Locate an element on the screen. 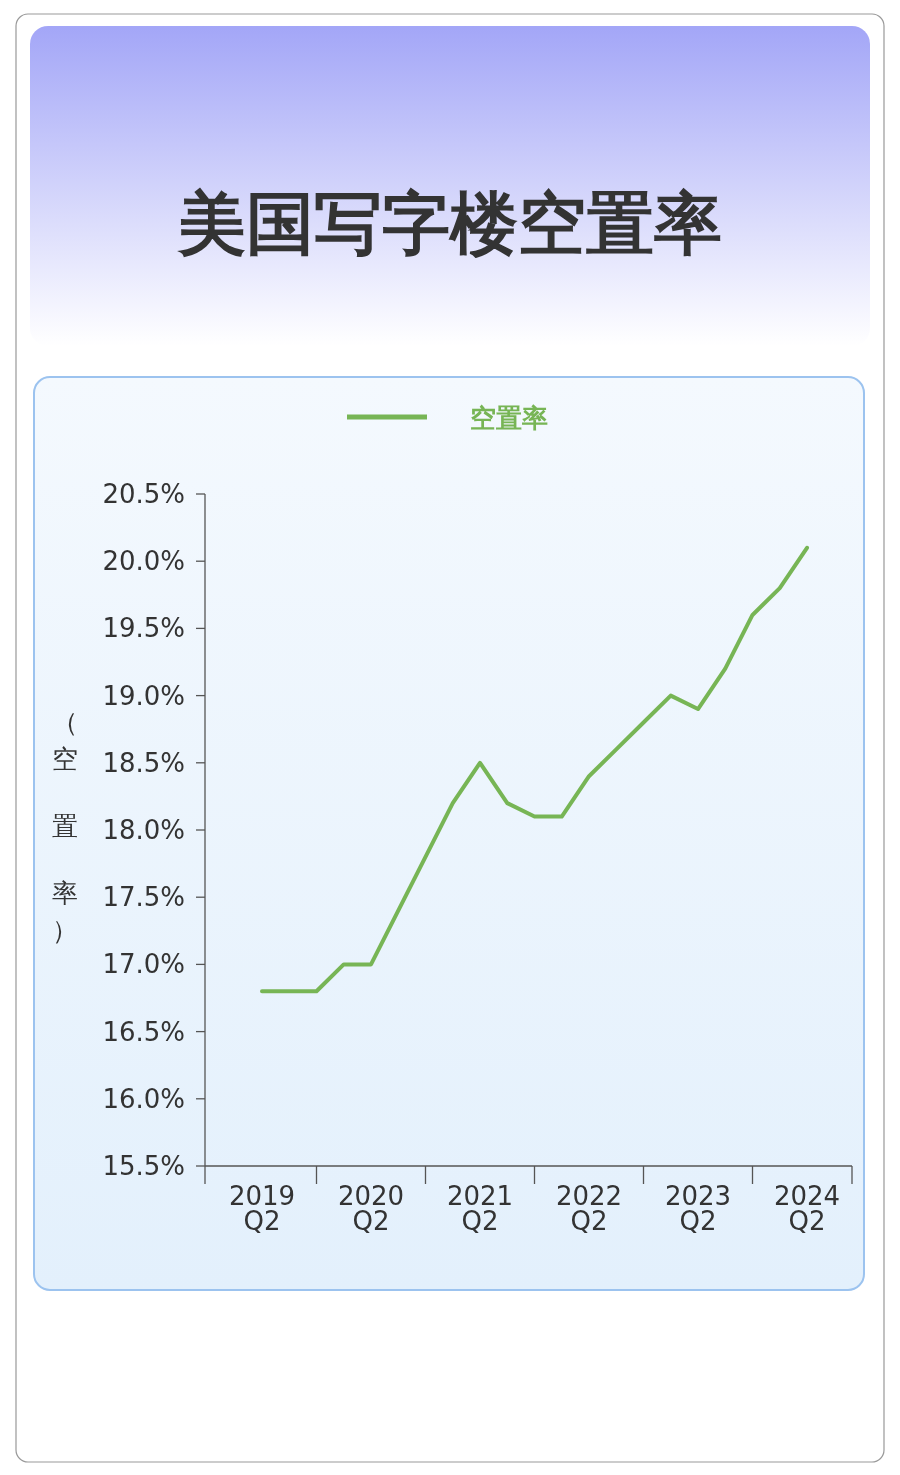 This screenshot has height=1475, width=900. y-tick-label: 16.0% is located at coordinates (143, 1098).